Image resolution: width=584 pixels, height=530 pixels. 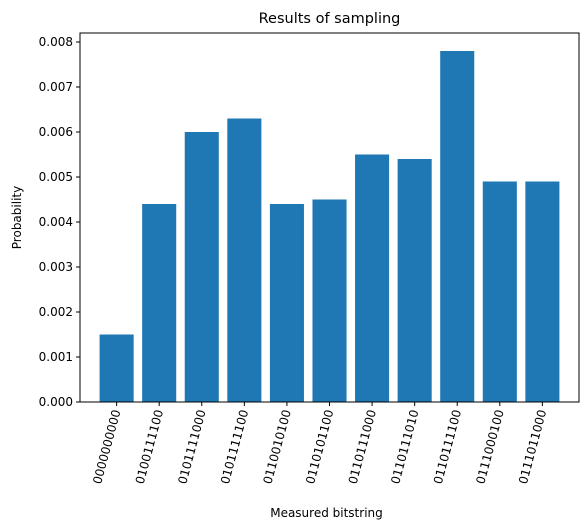 I want to click on x-tick-label: 0100111100, so click(x=149, y=446).